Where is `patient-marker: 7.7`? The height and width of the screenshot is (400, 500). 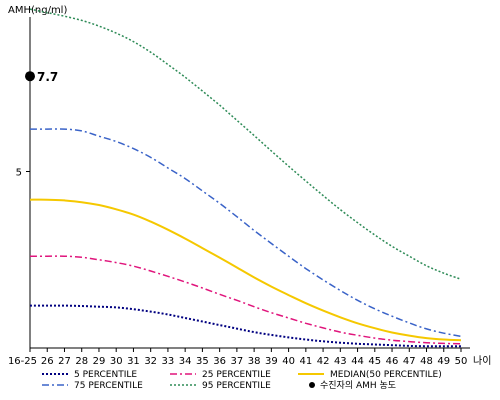
patient-marker: 7.7 is located at coordinates (41, 77).